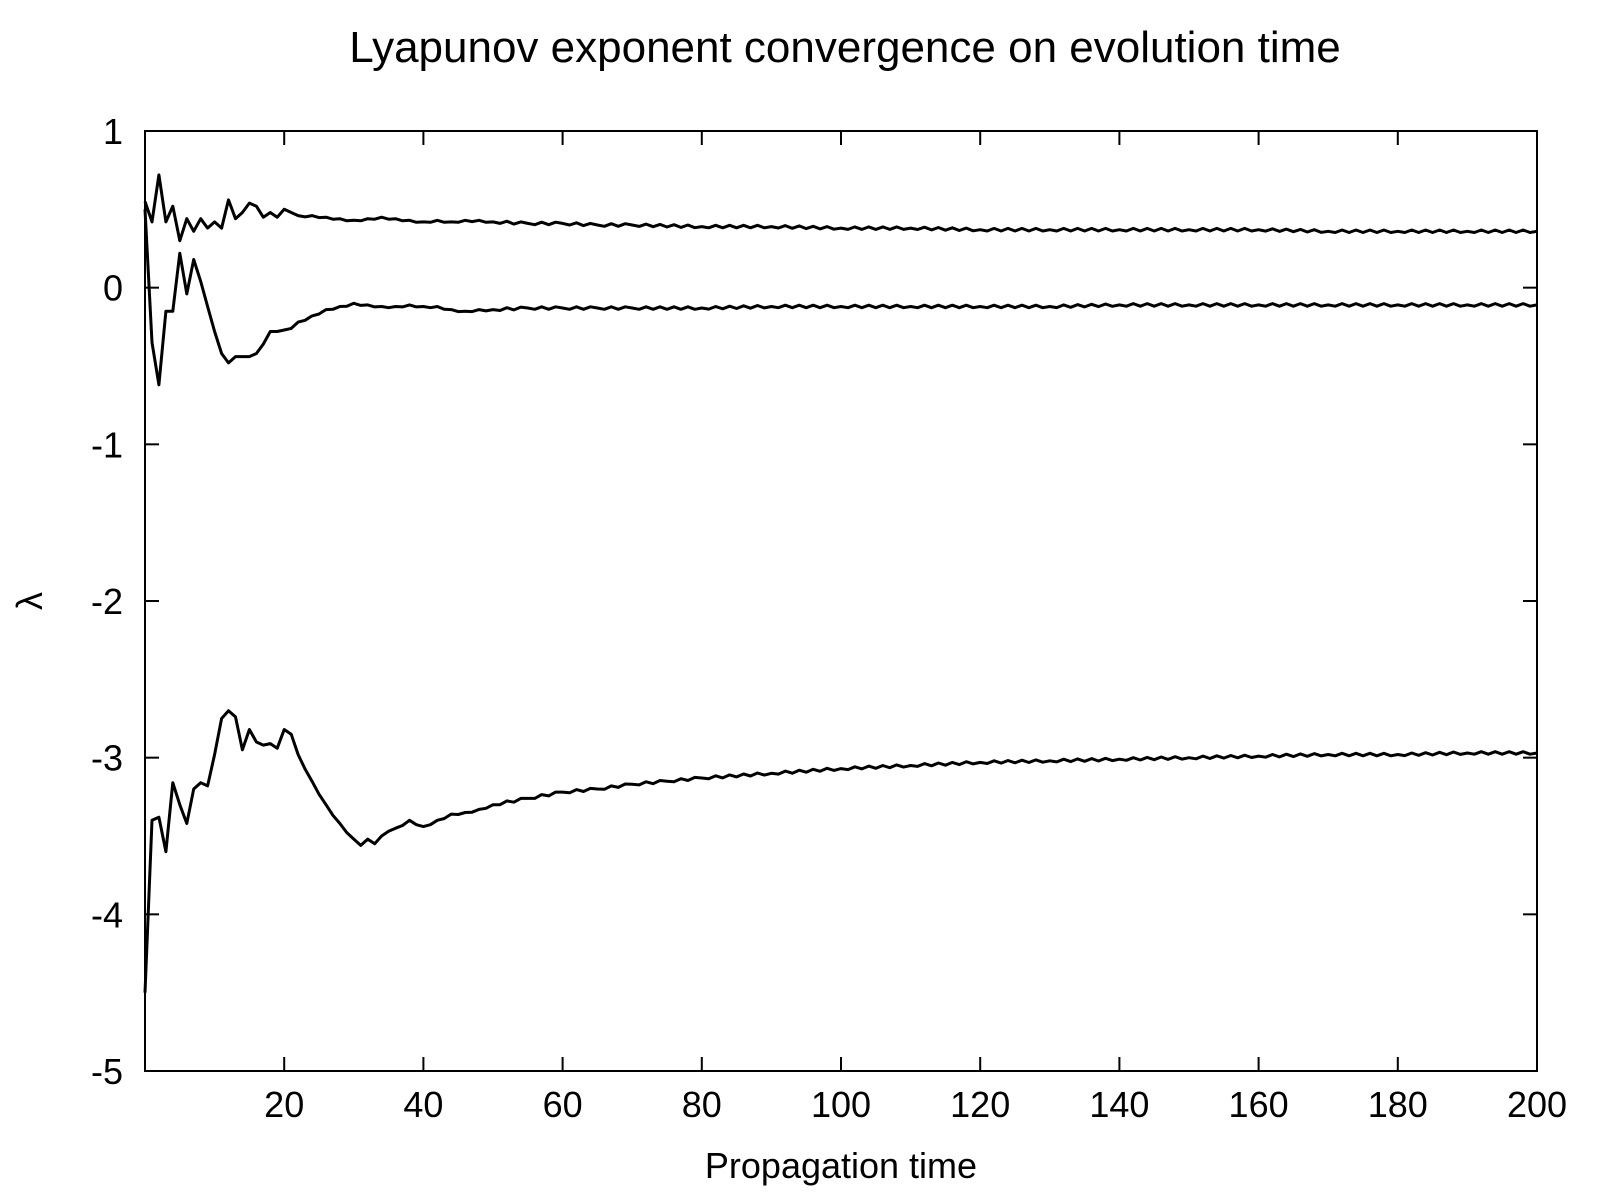 The width and height of the screenshot is (1600, 1200). Describe the element at coordinates (107, 601) in the screenshot. I see `y-tick-label: -2` at that location.